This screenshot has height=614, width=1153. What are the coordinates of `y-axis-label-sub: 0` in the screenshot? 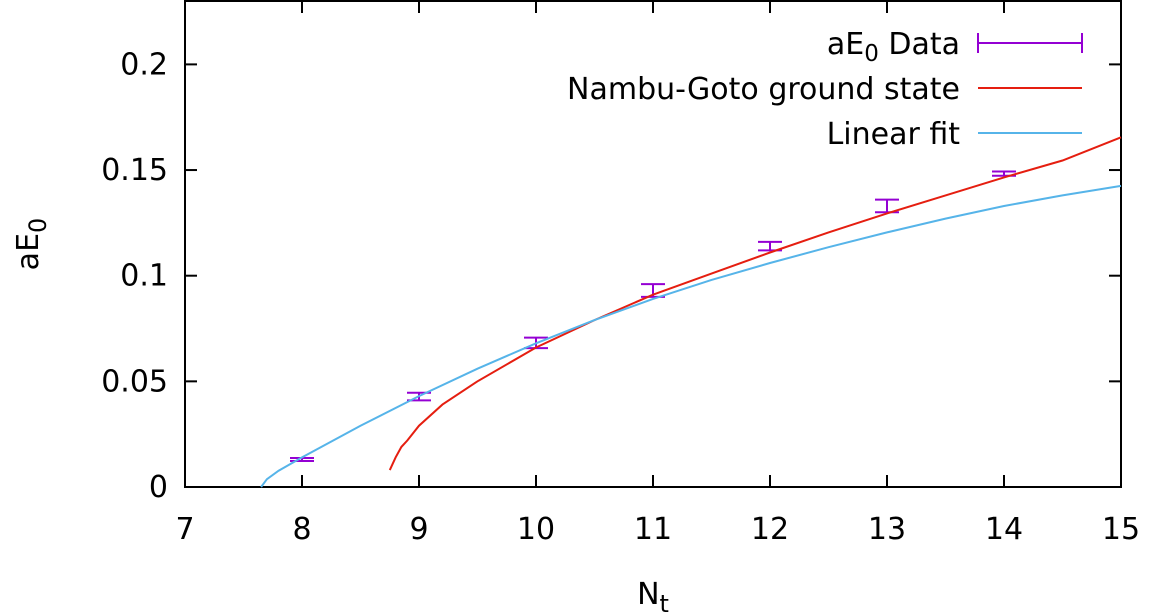 It's located at (38, 225).